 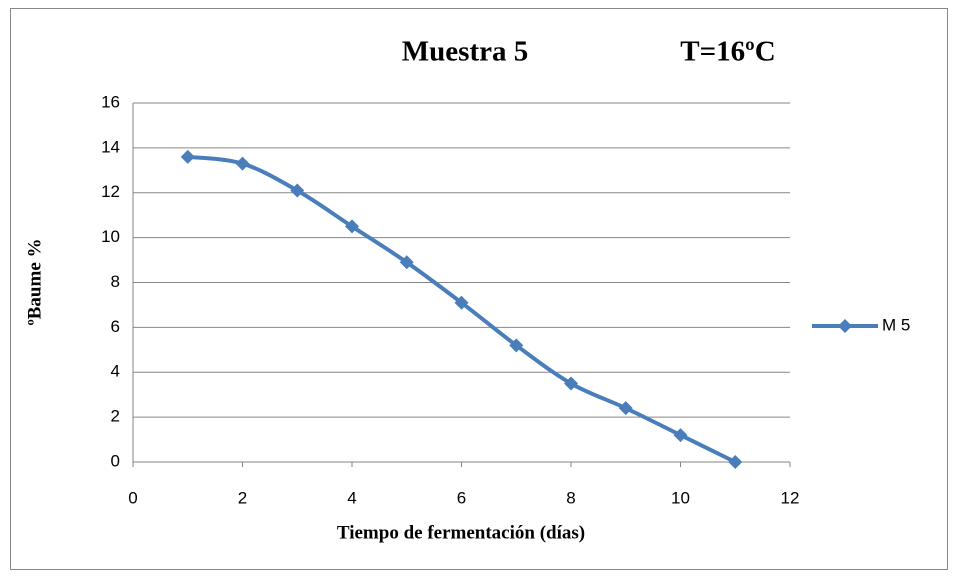 What do you see at coordinates (115, 416) in the screenshot?
I see `y-tick-label: 2` at bounding box center [115, 416].